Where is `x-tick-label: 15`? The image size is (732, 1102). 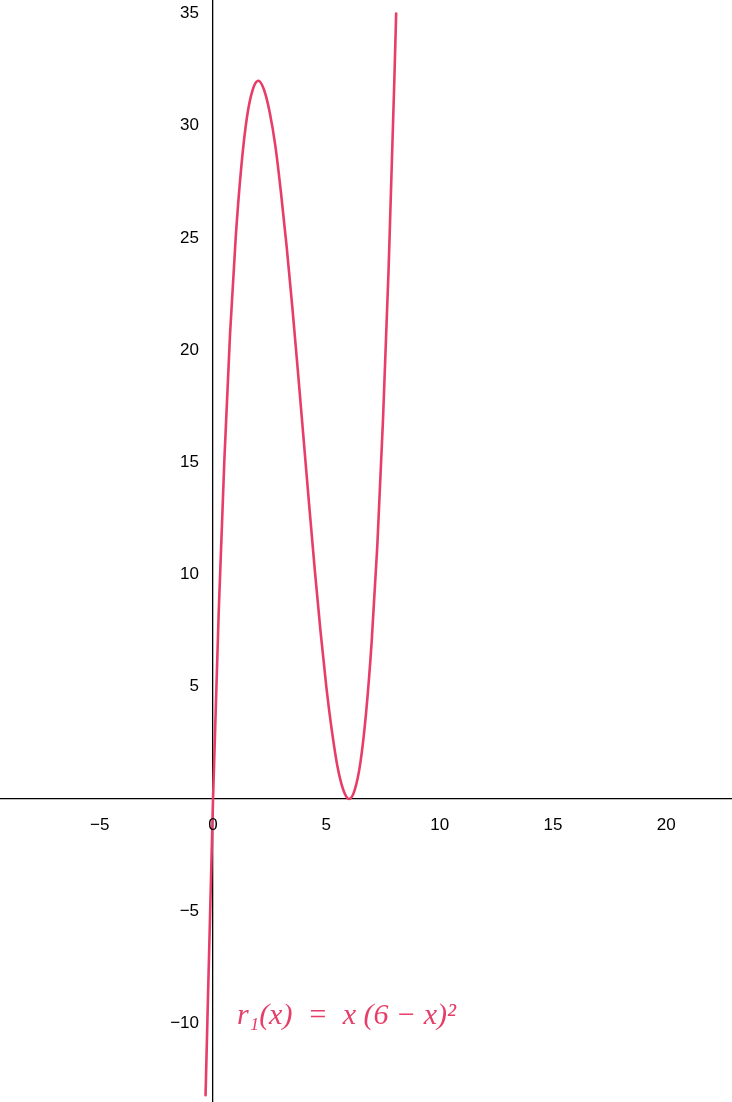 x-tick-label: 15 is located at coordinates (553, 825).